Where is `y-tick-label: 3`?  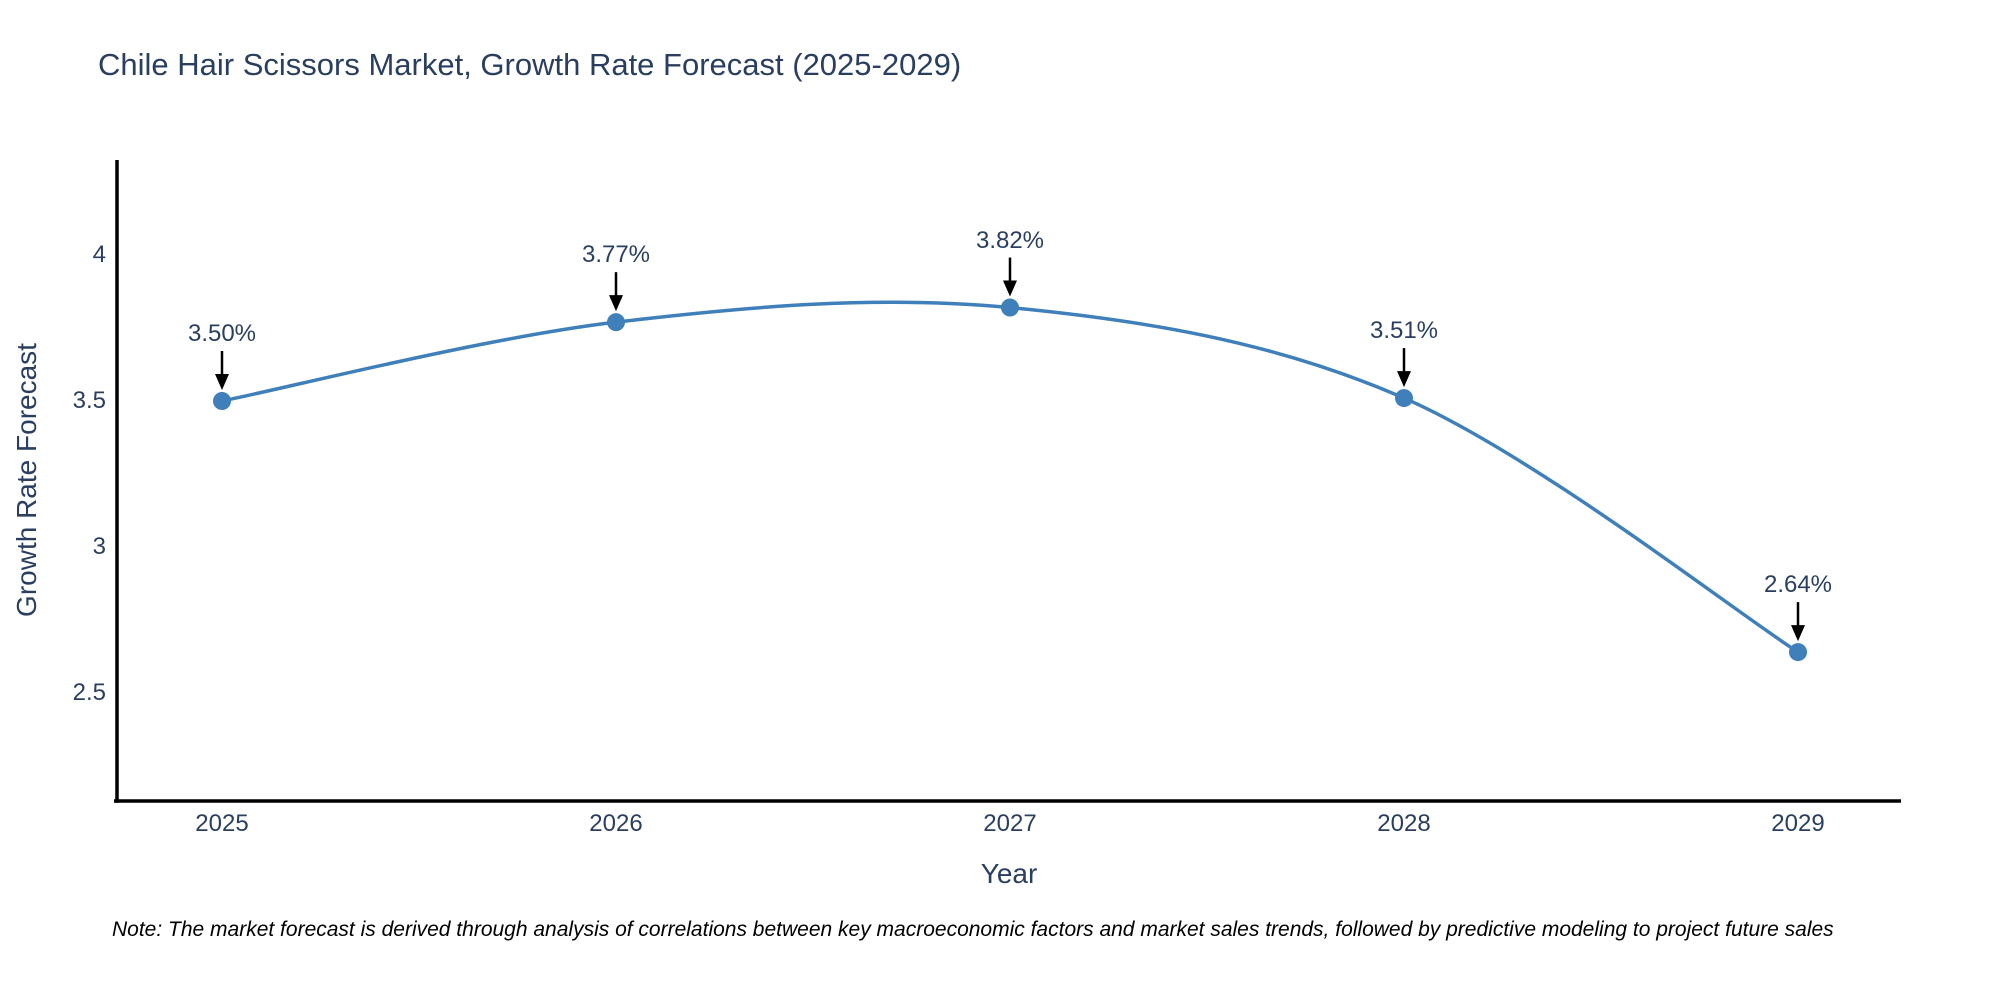 y-tick-label: 3 is located at coordinates (99, 546).